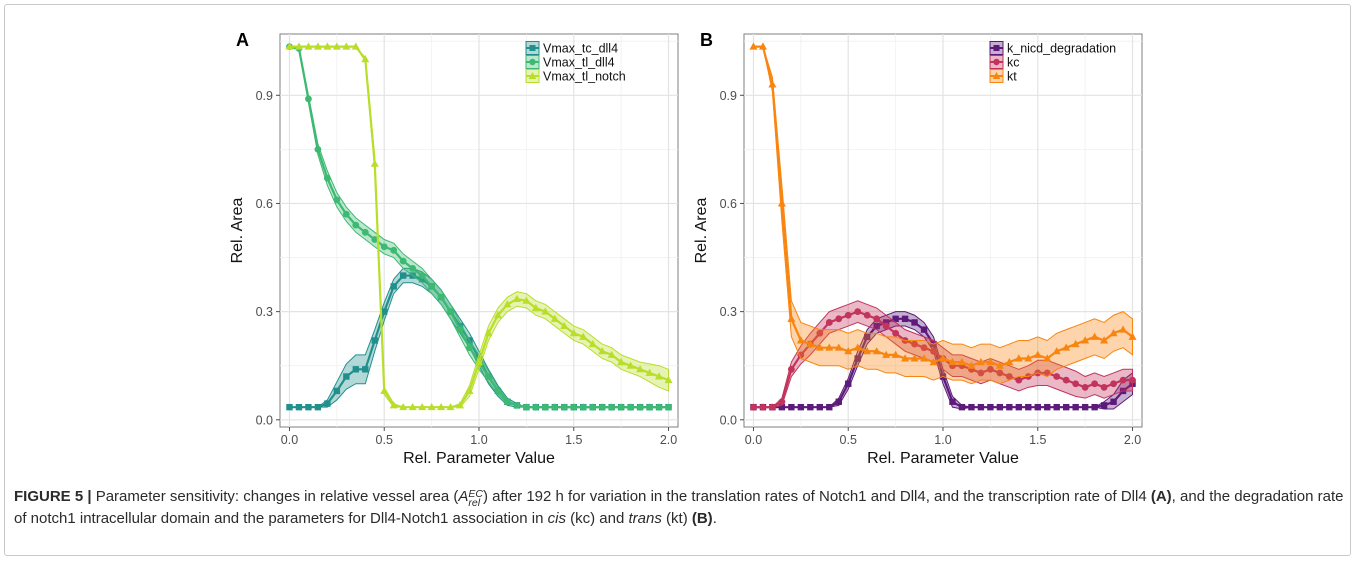  What do you see at coordinates (1061, 49) in the screenshot?
I see `legend-label: k_nicd_degradation` at bounding box center [1061, 49].